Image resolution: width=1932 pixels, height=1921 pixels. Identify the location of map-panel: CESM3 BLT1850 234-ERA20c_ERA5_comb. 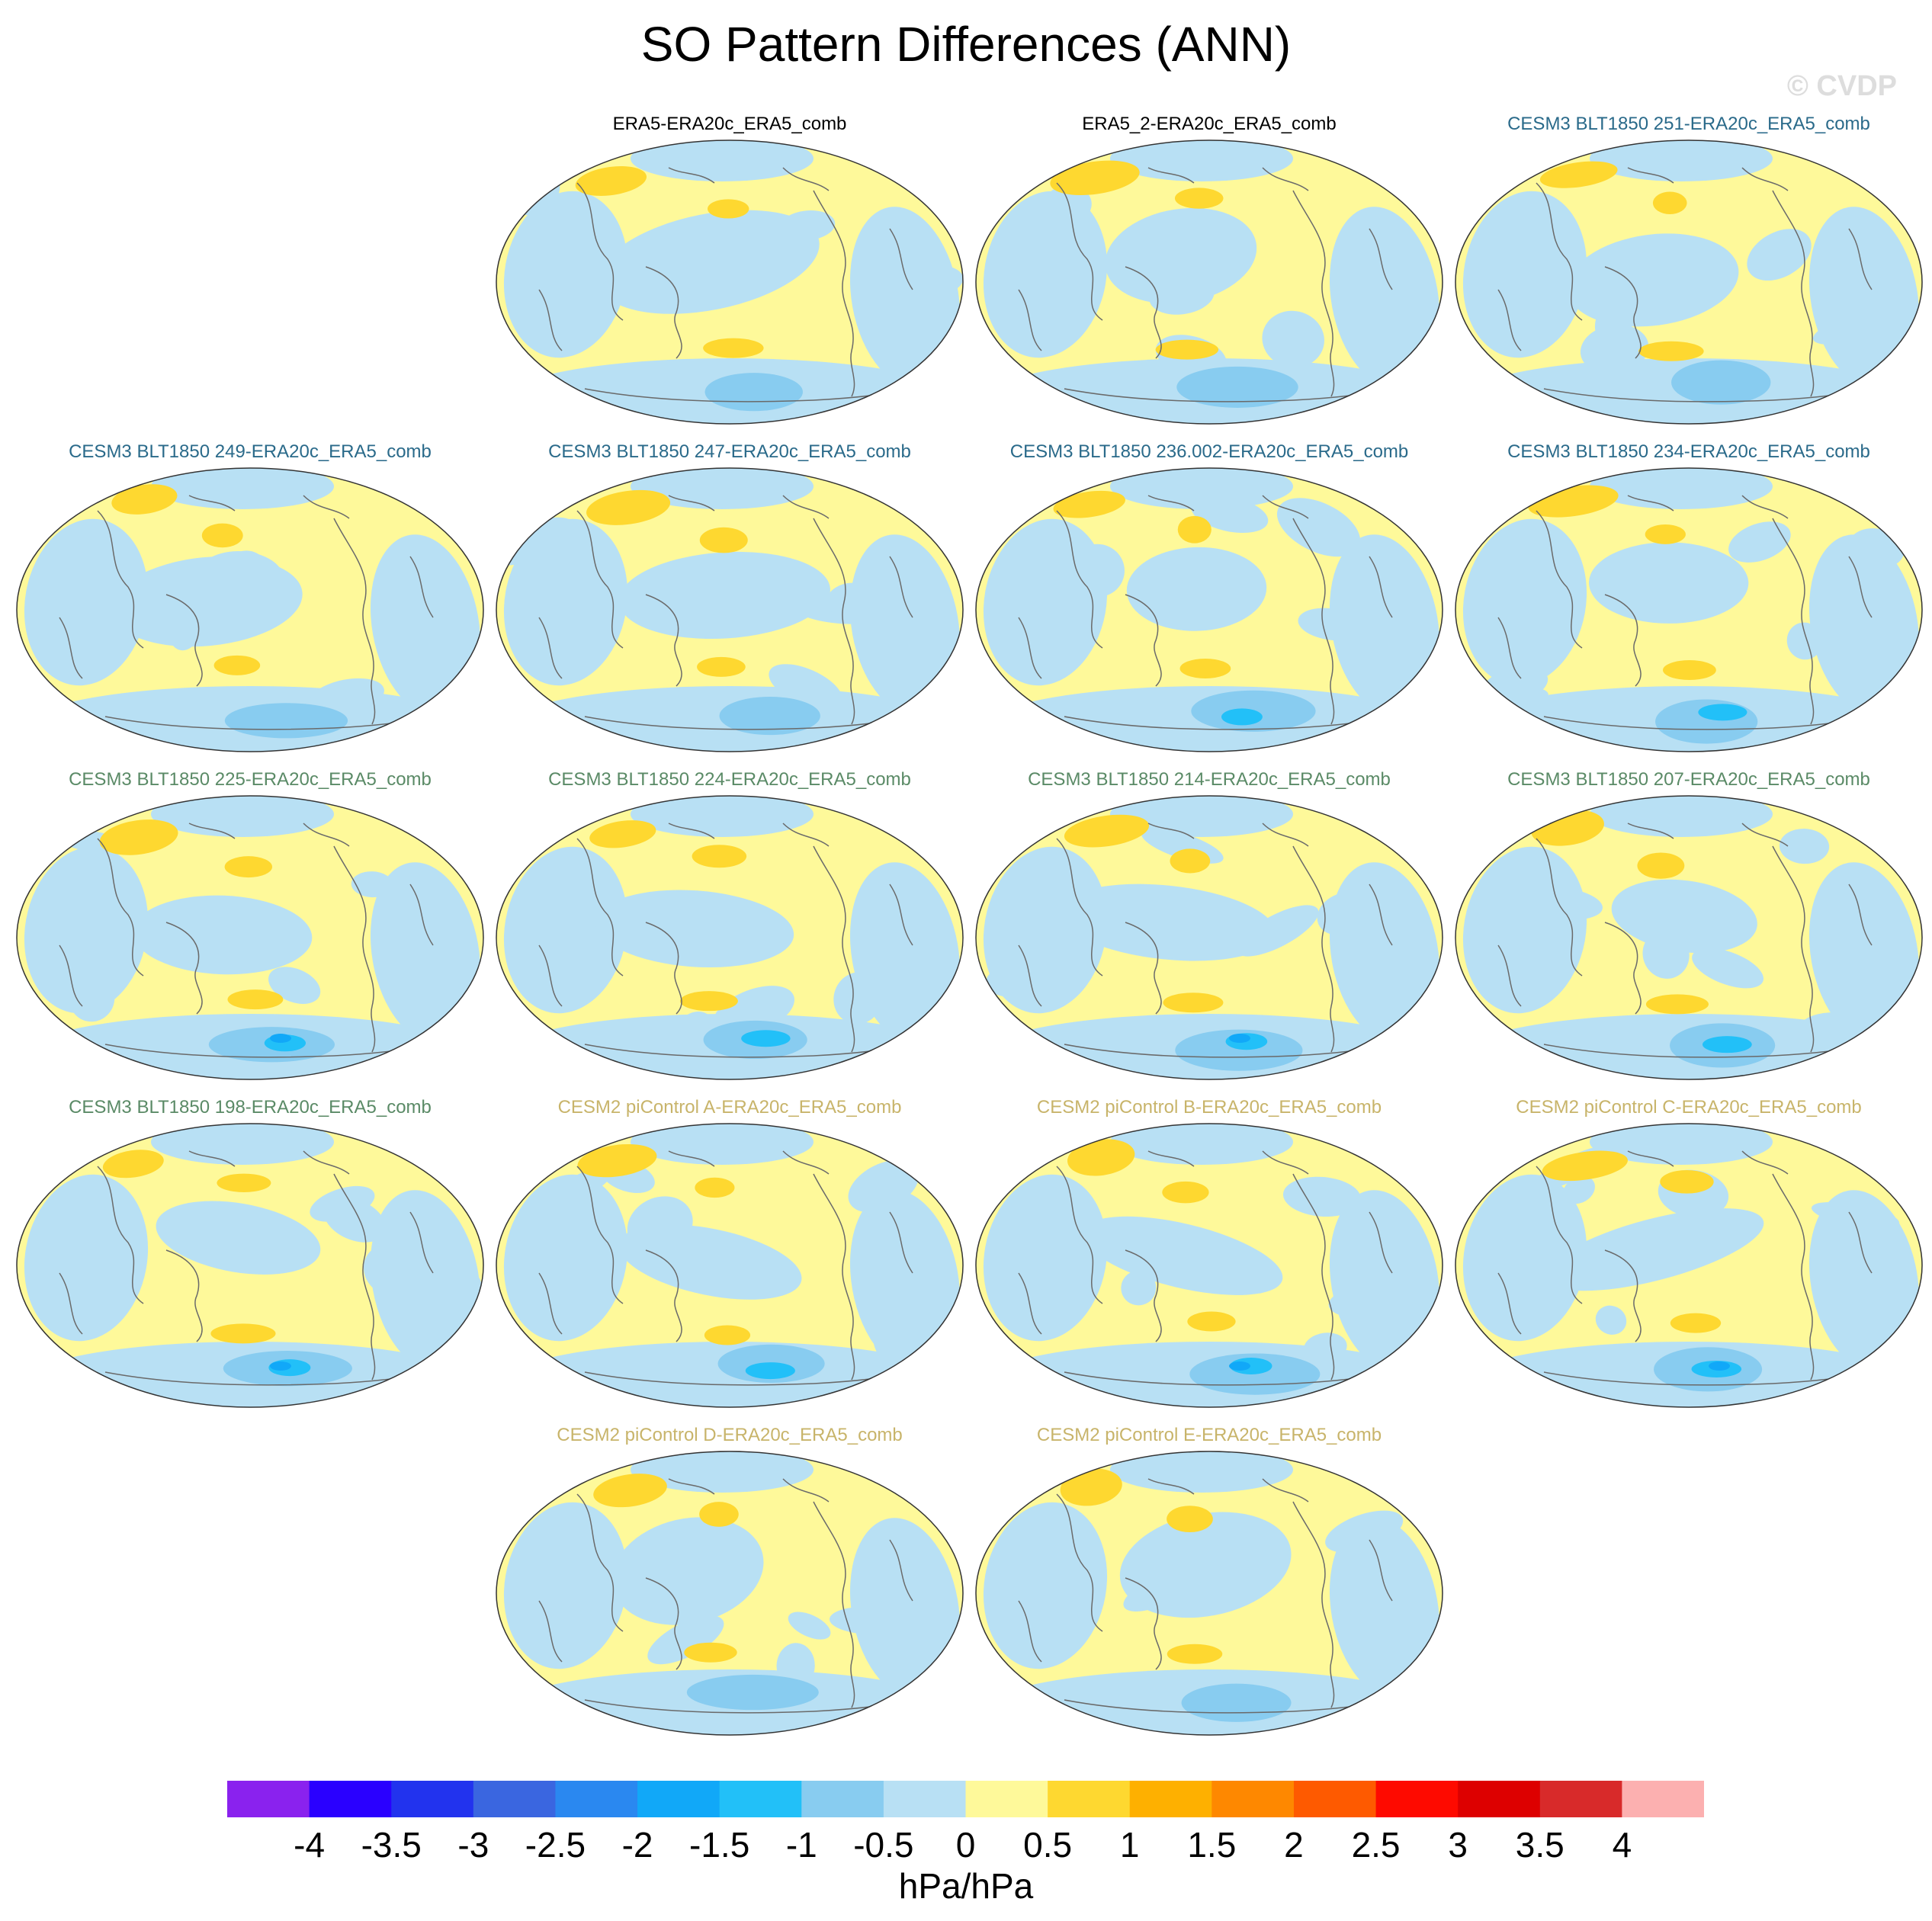
(1689, 601).